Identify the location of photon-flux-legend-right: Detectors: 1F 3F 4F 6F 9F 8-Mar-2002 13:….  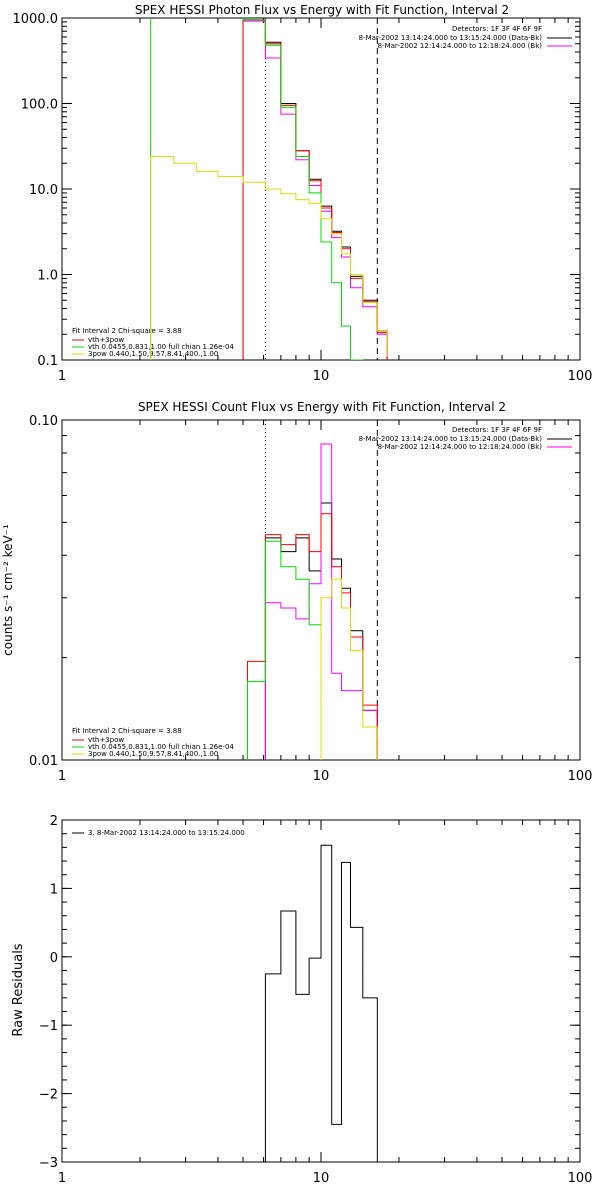
(465, 37).